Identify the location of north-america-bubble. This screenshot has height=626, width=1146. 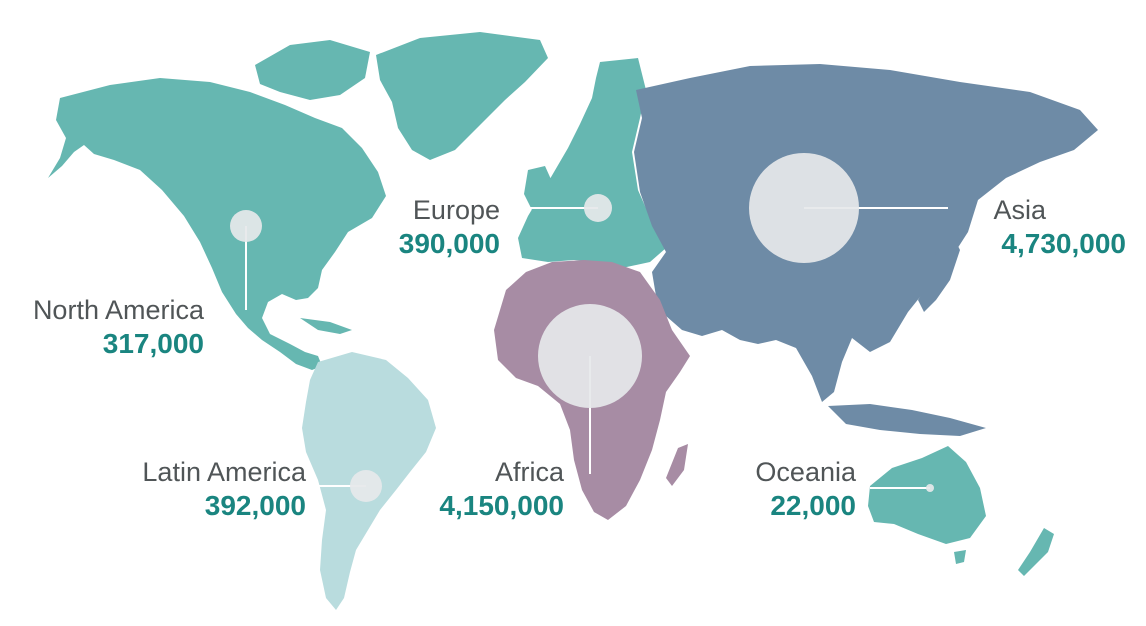
(246, 226).